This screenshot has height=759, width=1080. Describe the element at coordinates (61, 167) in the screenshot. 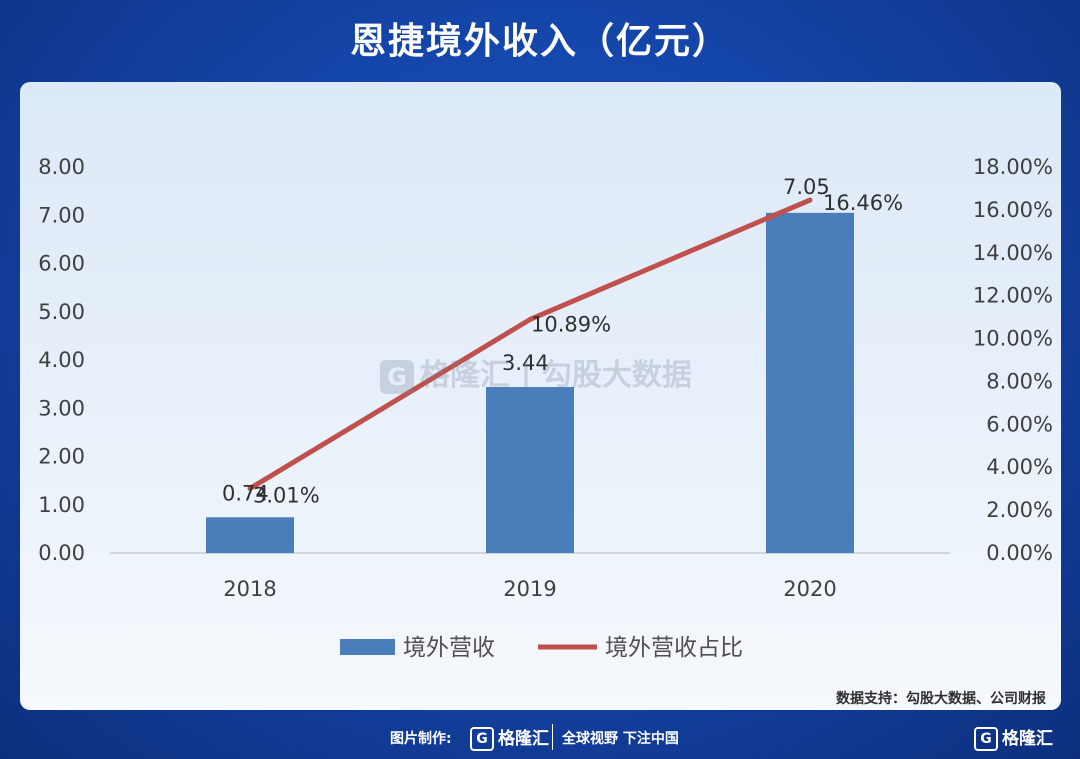

I see `y-left-tick-label: 8.00` at that location.